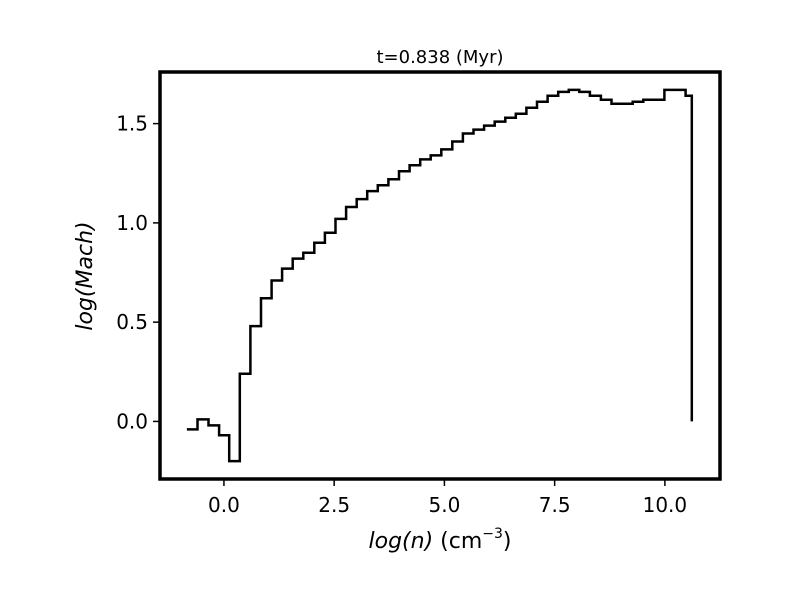 This screenshot has width=800, height=600. What do you see at coordinates (439, 57) in the screenshot?
I see `chart-title: t=0.838 (Myr)` at bounding box center [439, 57].